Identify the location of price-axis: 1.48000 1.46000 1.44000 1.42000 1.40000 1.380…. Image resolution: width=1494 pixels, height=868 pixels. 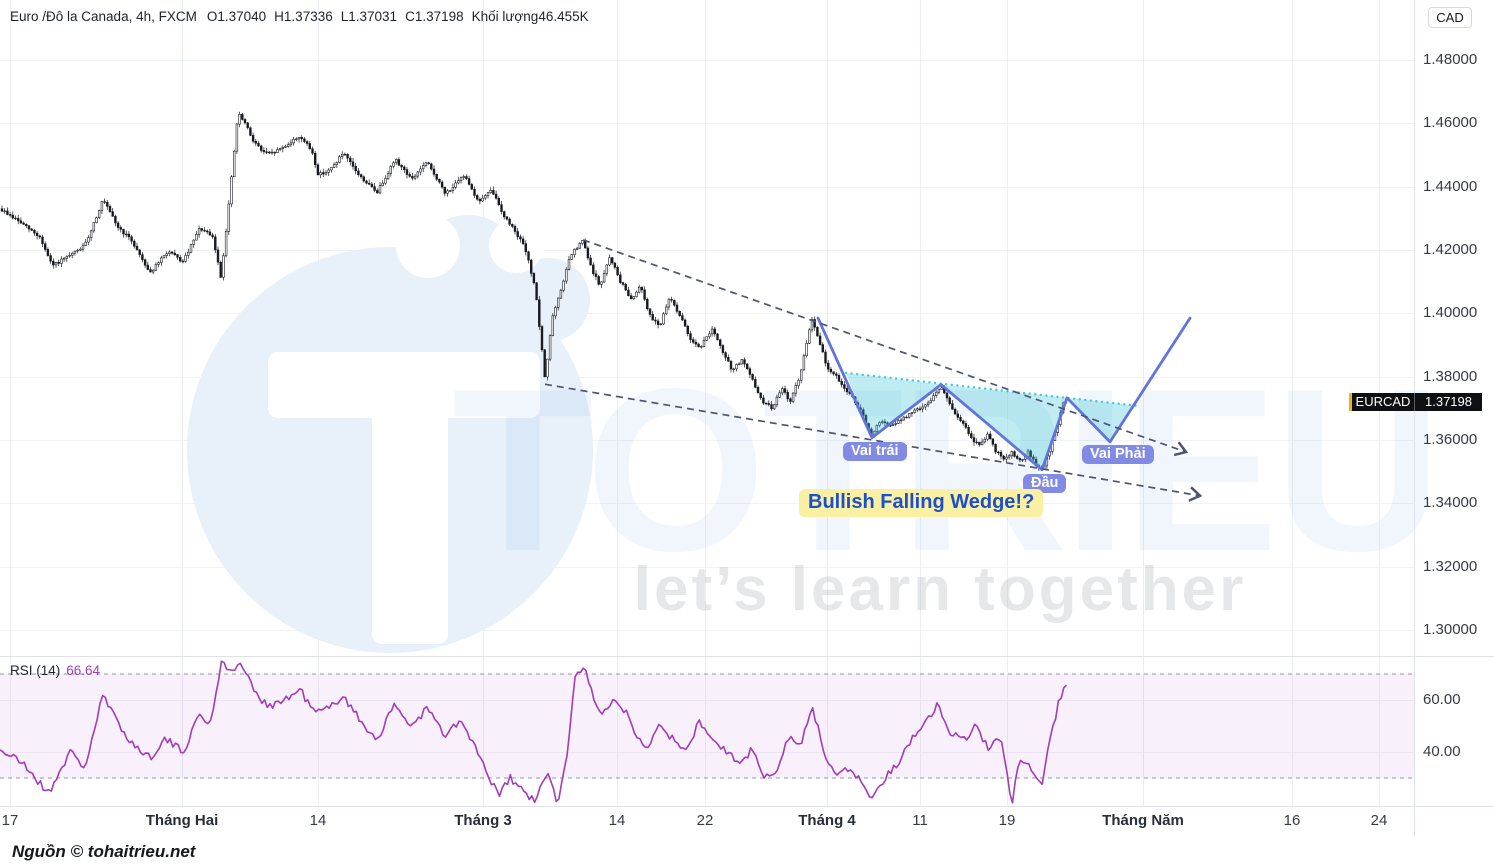
(1454, 418).